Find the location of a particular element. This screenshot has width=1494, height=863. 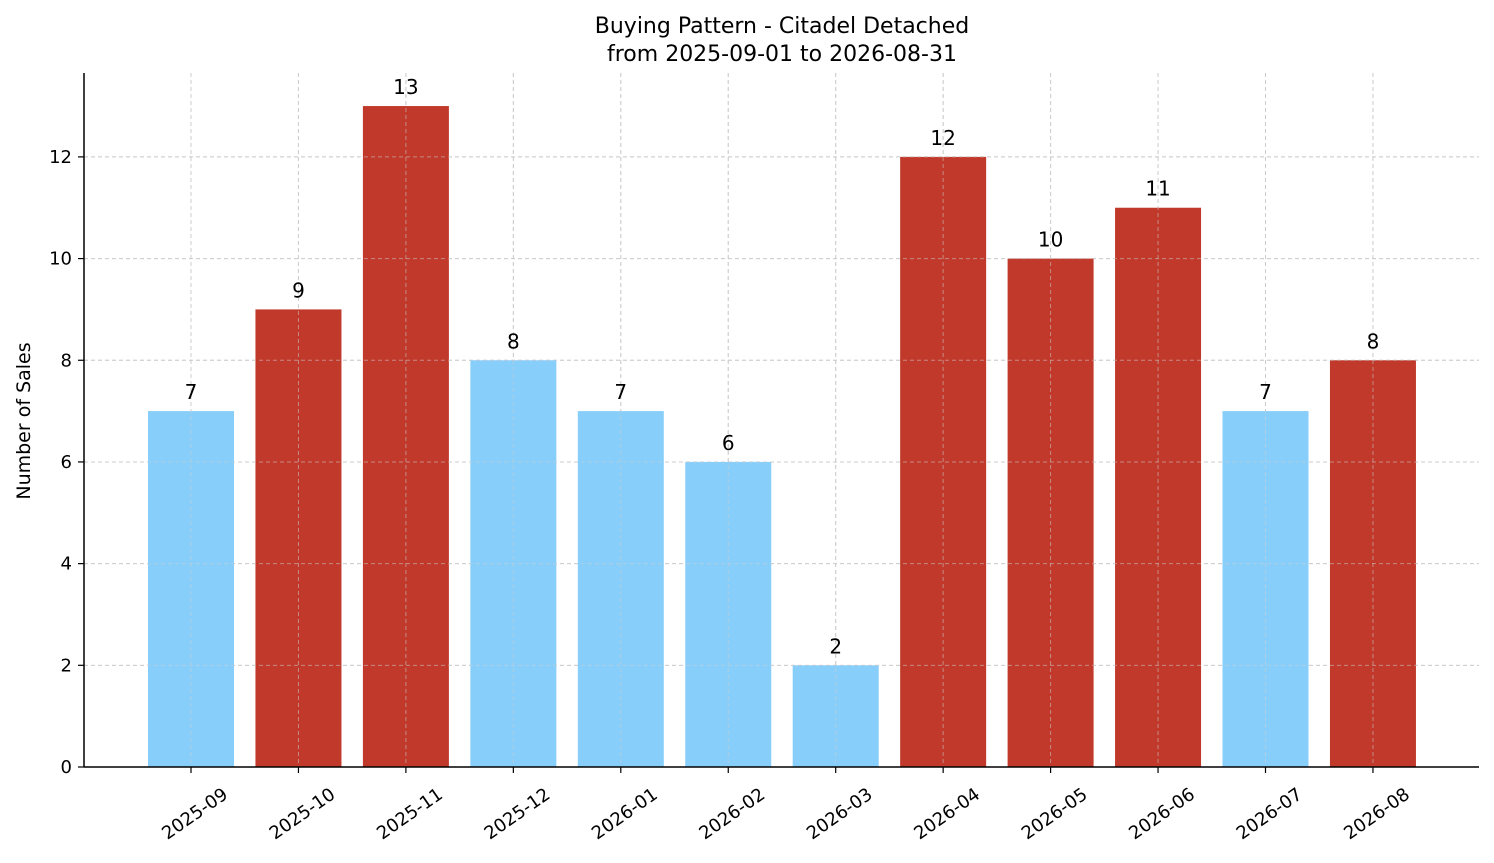

y-tick-label: 6 is located at coordinates (66, 462).